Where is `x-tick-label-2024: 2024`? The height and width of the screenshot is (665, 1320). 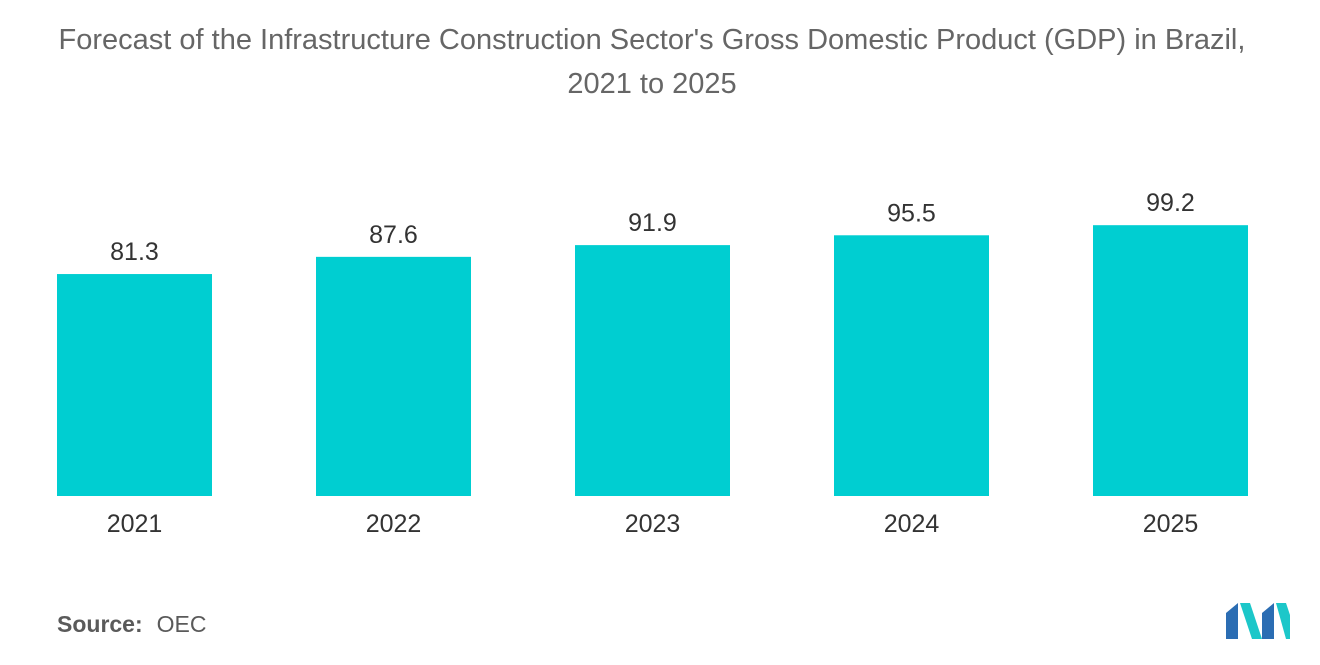
x-tick-label-2024: 2024 is located at coordinates (912, 524).